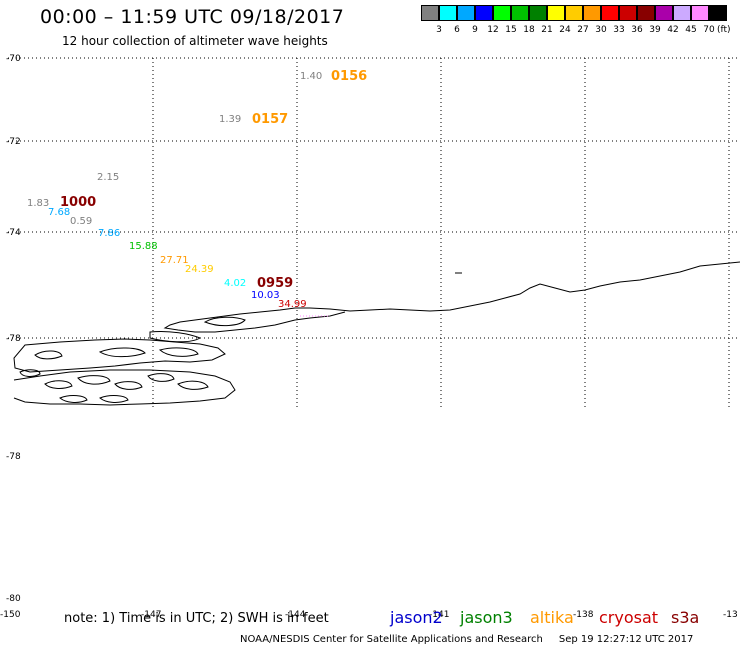 The width and height of the screenshot is (740, 650). Describe the element at coordinates (13, 142) in the screenshot. I see `lat-label: -72` at that location.